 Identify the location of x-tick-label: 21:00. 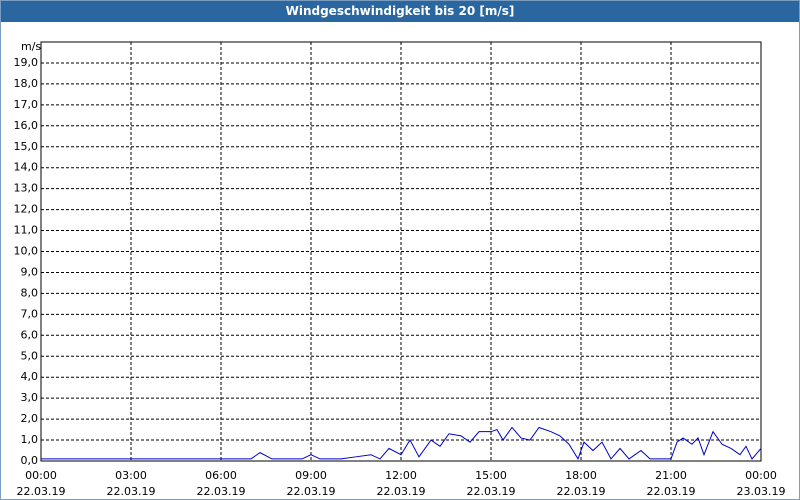
(671, 475).